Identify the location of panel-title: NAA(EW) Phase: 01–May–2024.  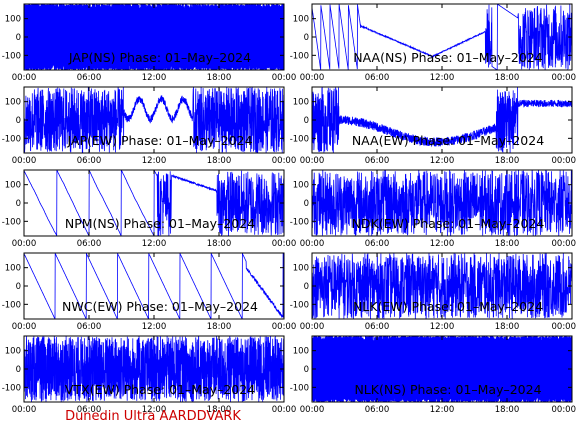
(448, 140).